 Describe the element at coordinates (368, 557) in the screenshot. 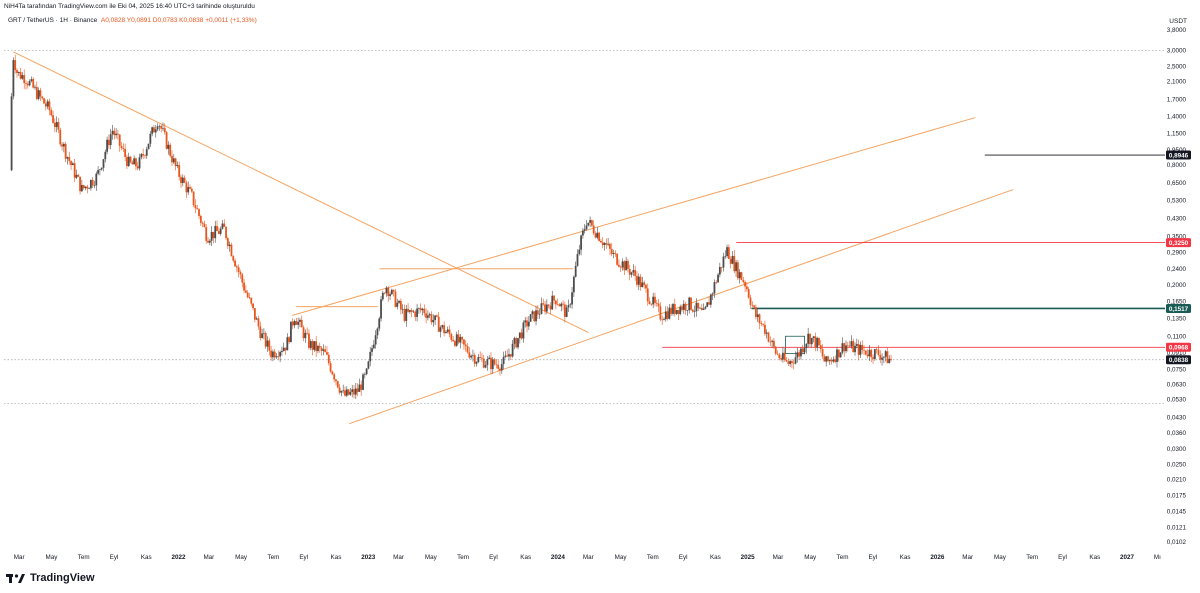

I see `x-tick-11: 2023` at that location.